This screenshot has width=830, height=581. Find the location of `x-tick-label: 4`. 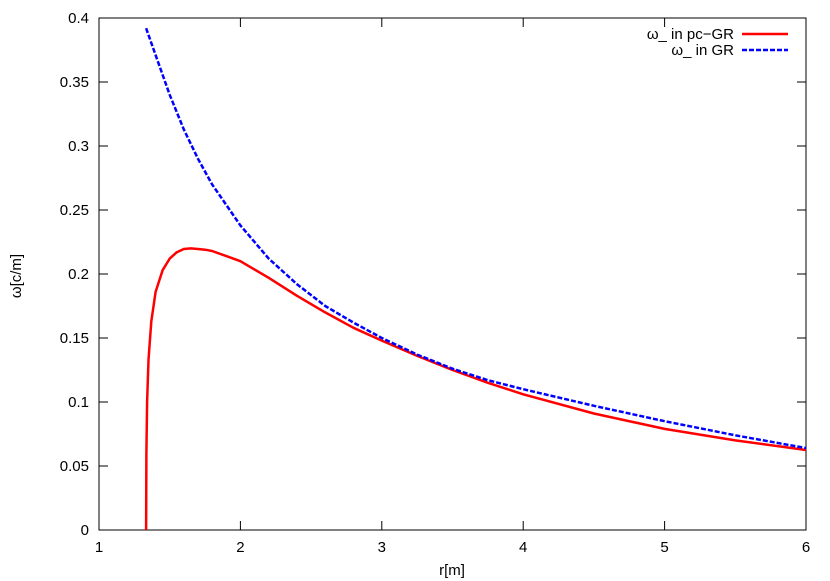

x-tick-label: 4 is located at coordinates (523, 547).